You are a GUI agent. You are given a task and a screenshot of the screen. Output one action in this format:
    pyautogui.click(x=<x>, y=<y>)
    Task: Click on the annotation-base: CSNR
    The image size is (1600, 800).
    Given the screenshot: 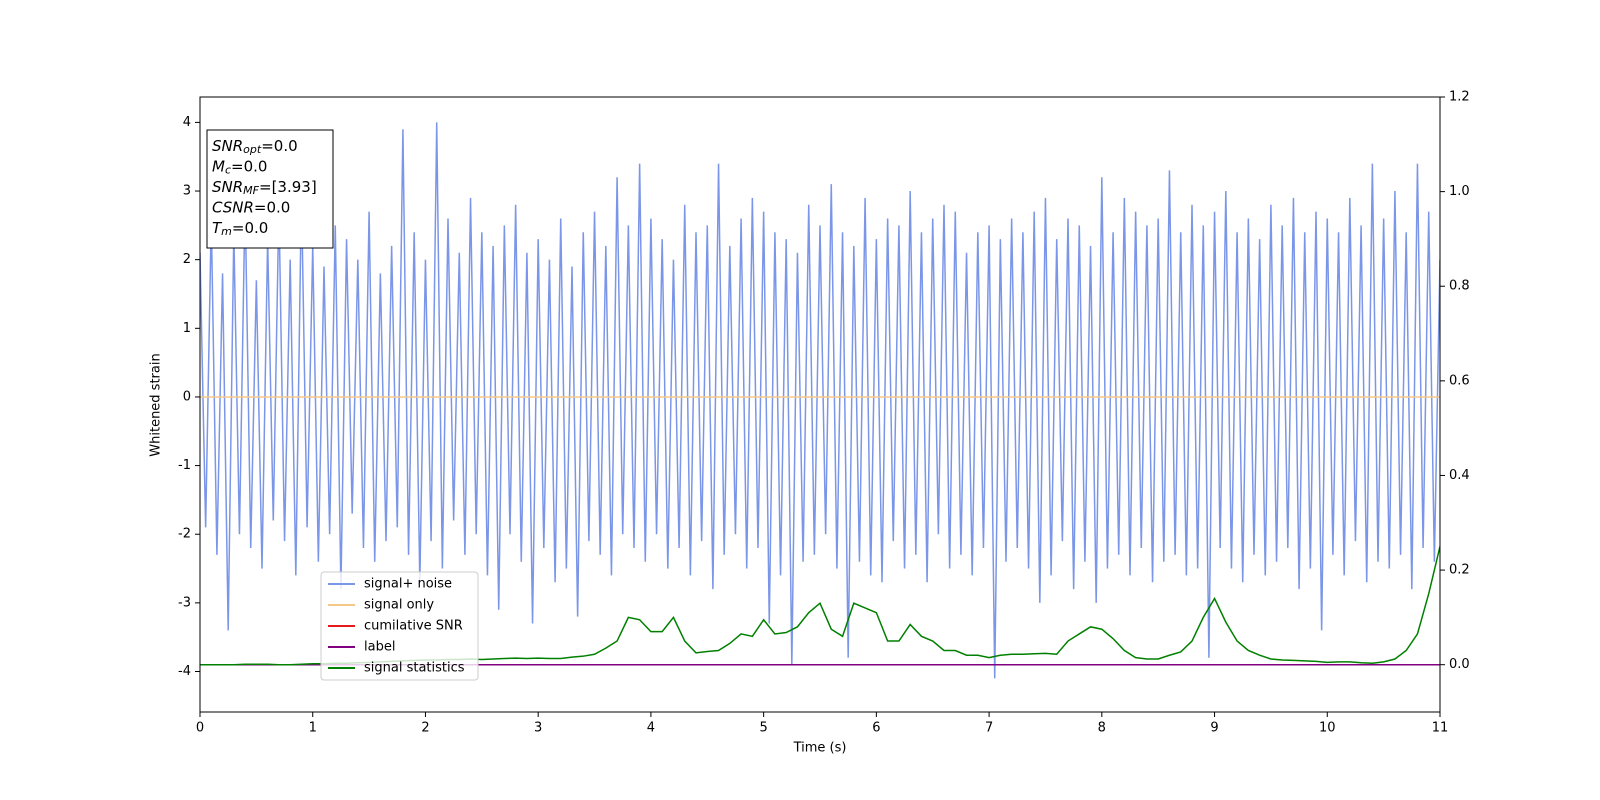 What is the action you would take?
    pyautogui.click(x=233, y=207)
    